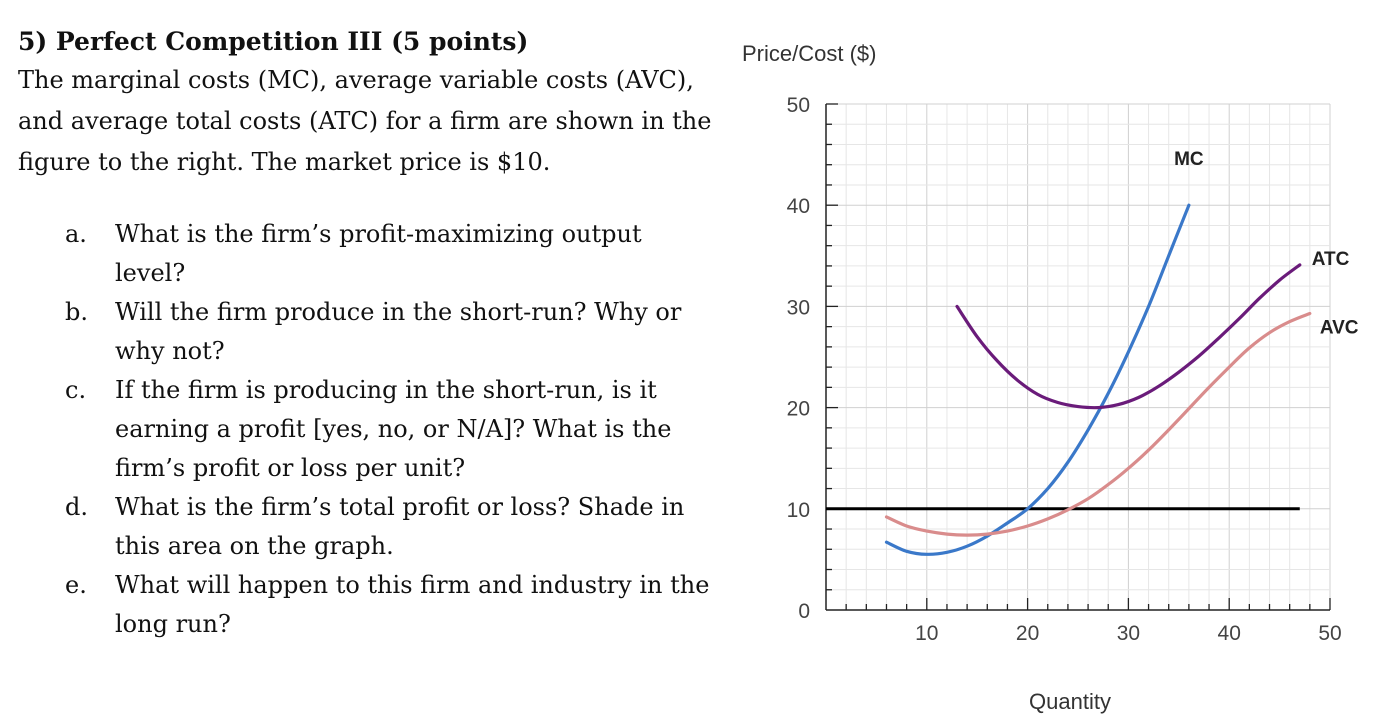  What do you see at coordinates (1331, 259) in the screenshot?
I see `curve-label-atc: ATC` at bounding box center [1331, 259].